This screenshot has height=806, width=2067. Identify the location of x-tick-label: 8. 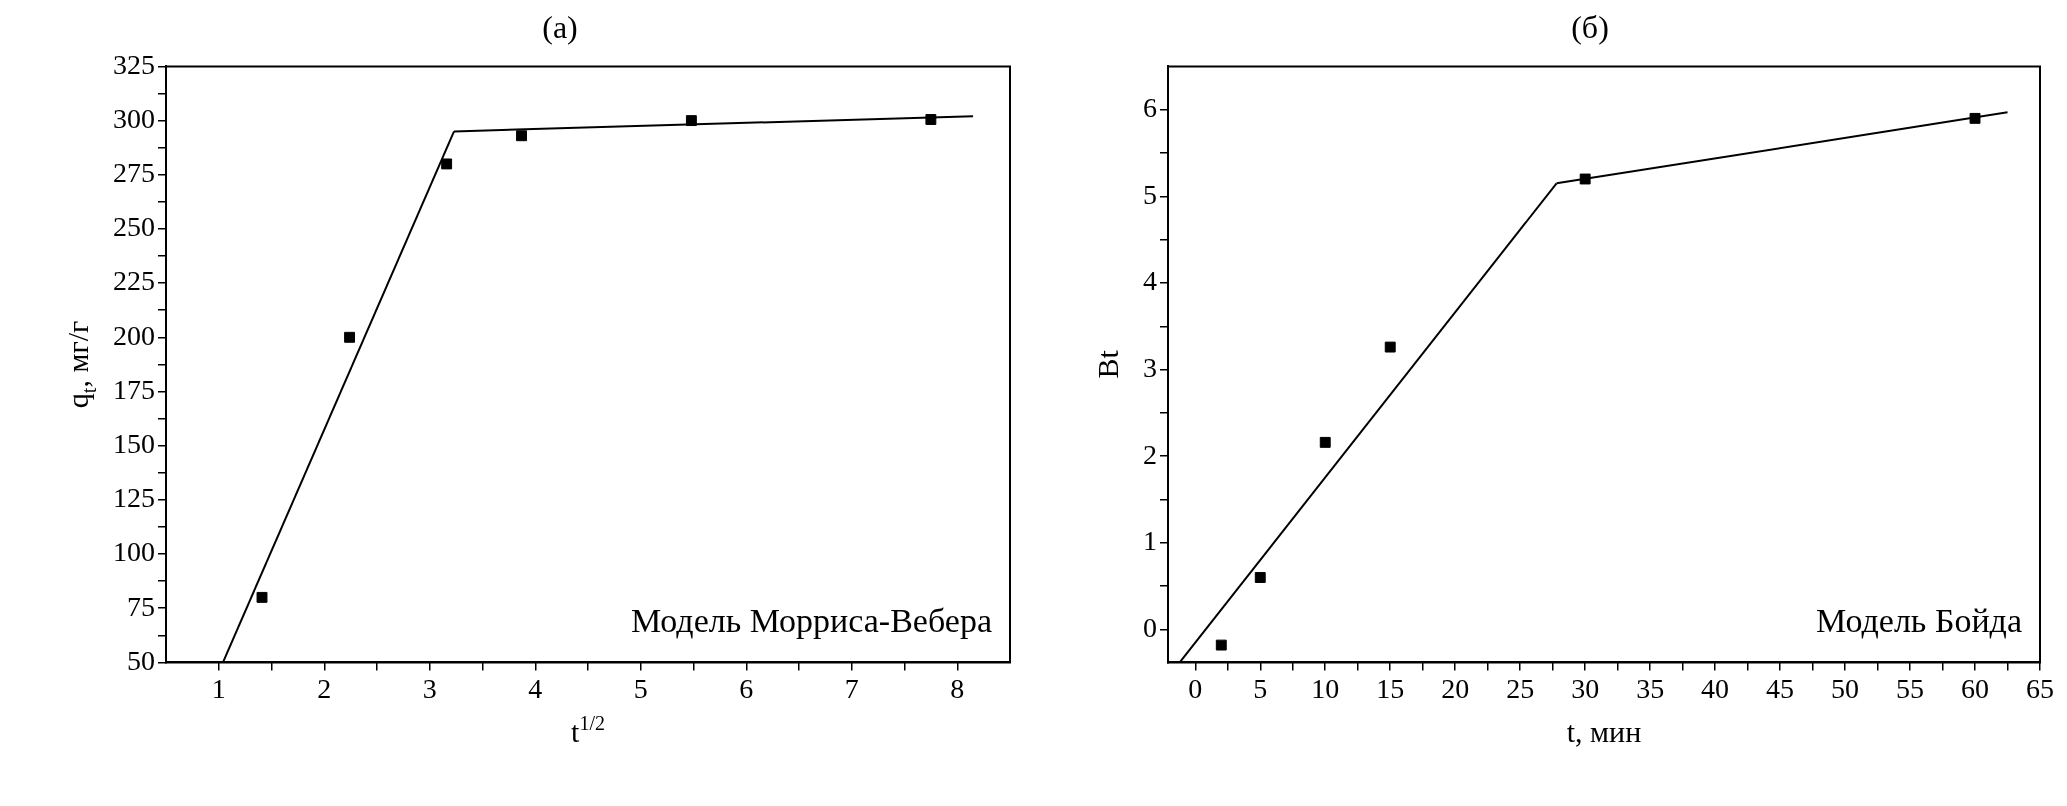
(957, 688).